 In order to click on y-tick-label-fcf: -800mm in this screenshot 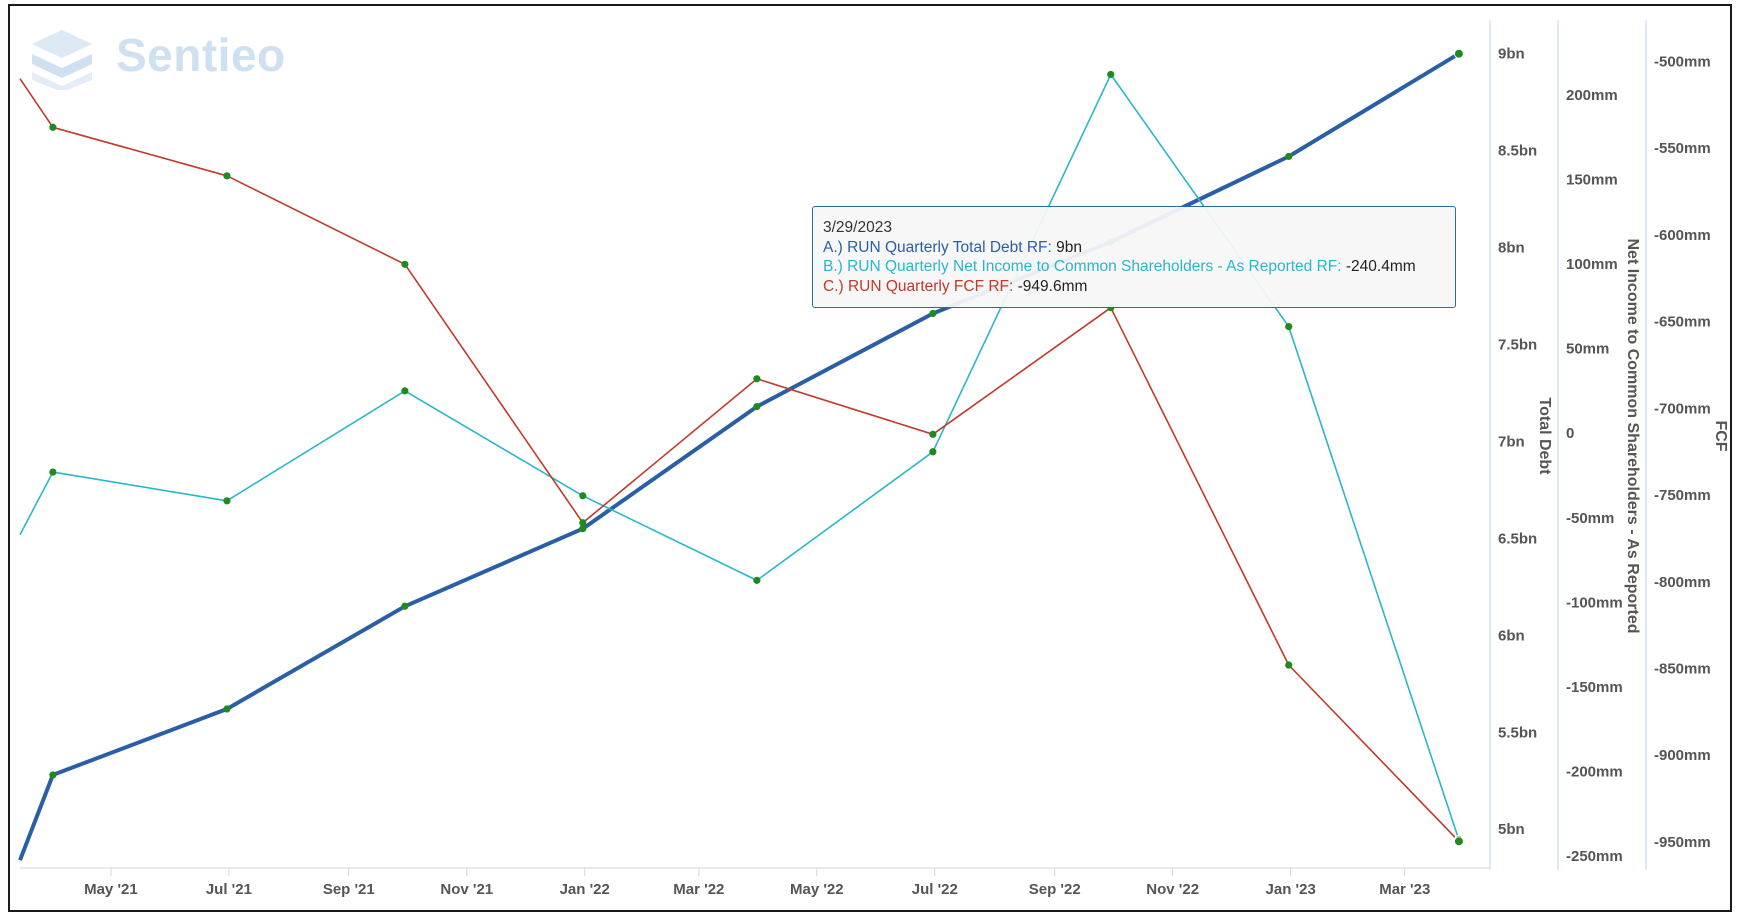, I will do `click(1682, 582)`.